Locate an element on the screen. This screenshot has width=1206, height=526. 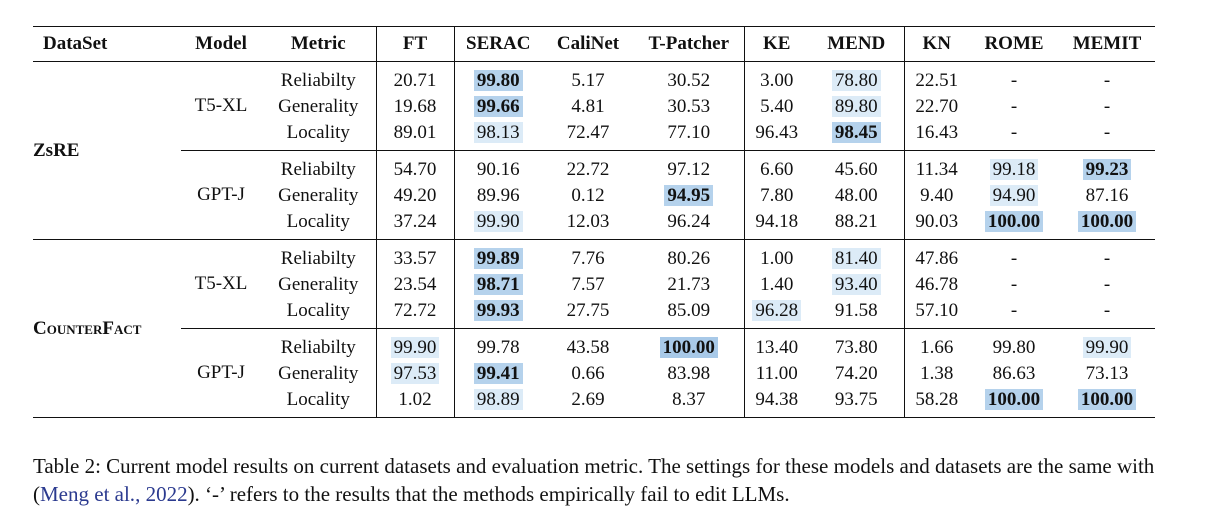
value-text: 74.20 is located at coordinates (856, 373).